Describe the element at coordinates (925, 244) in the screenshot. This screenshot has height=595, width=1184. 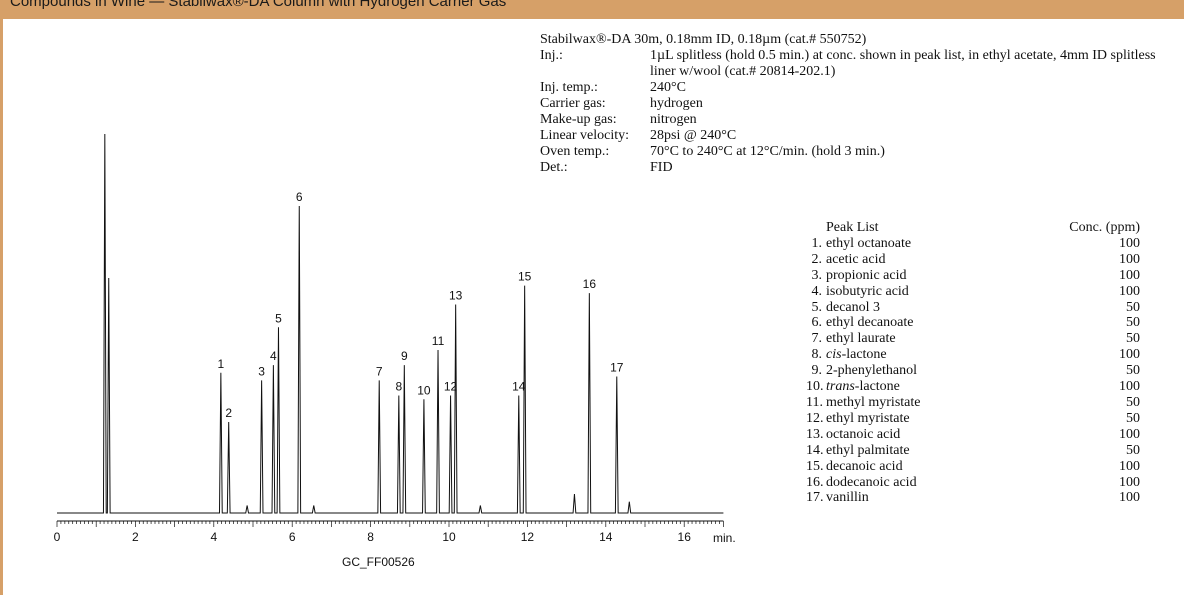
I see `peak-name: 1. ethyl octanoate` at that location.